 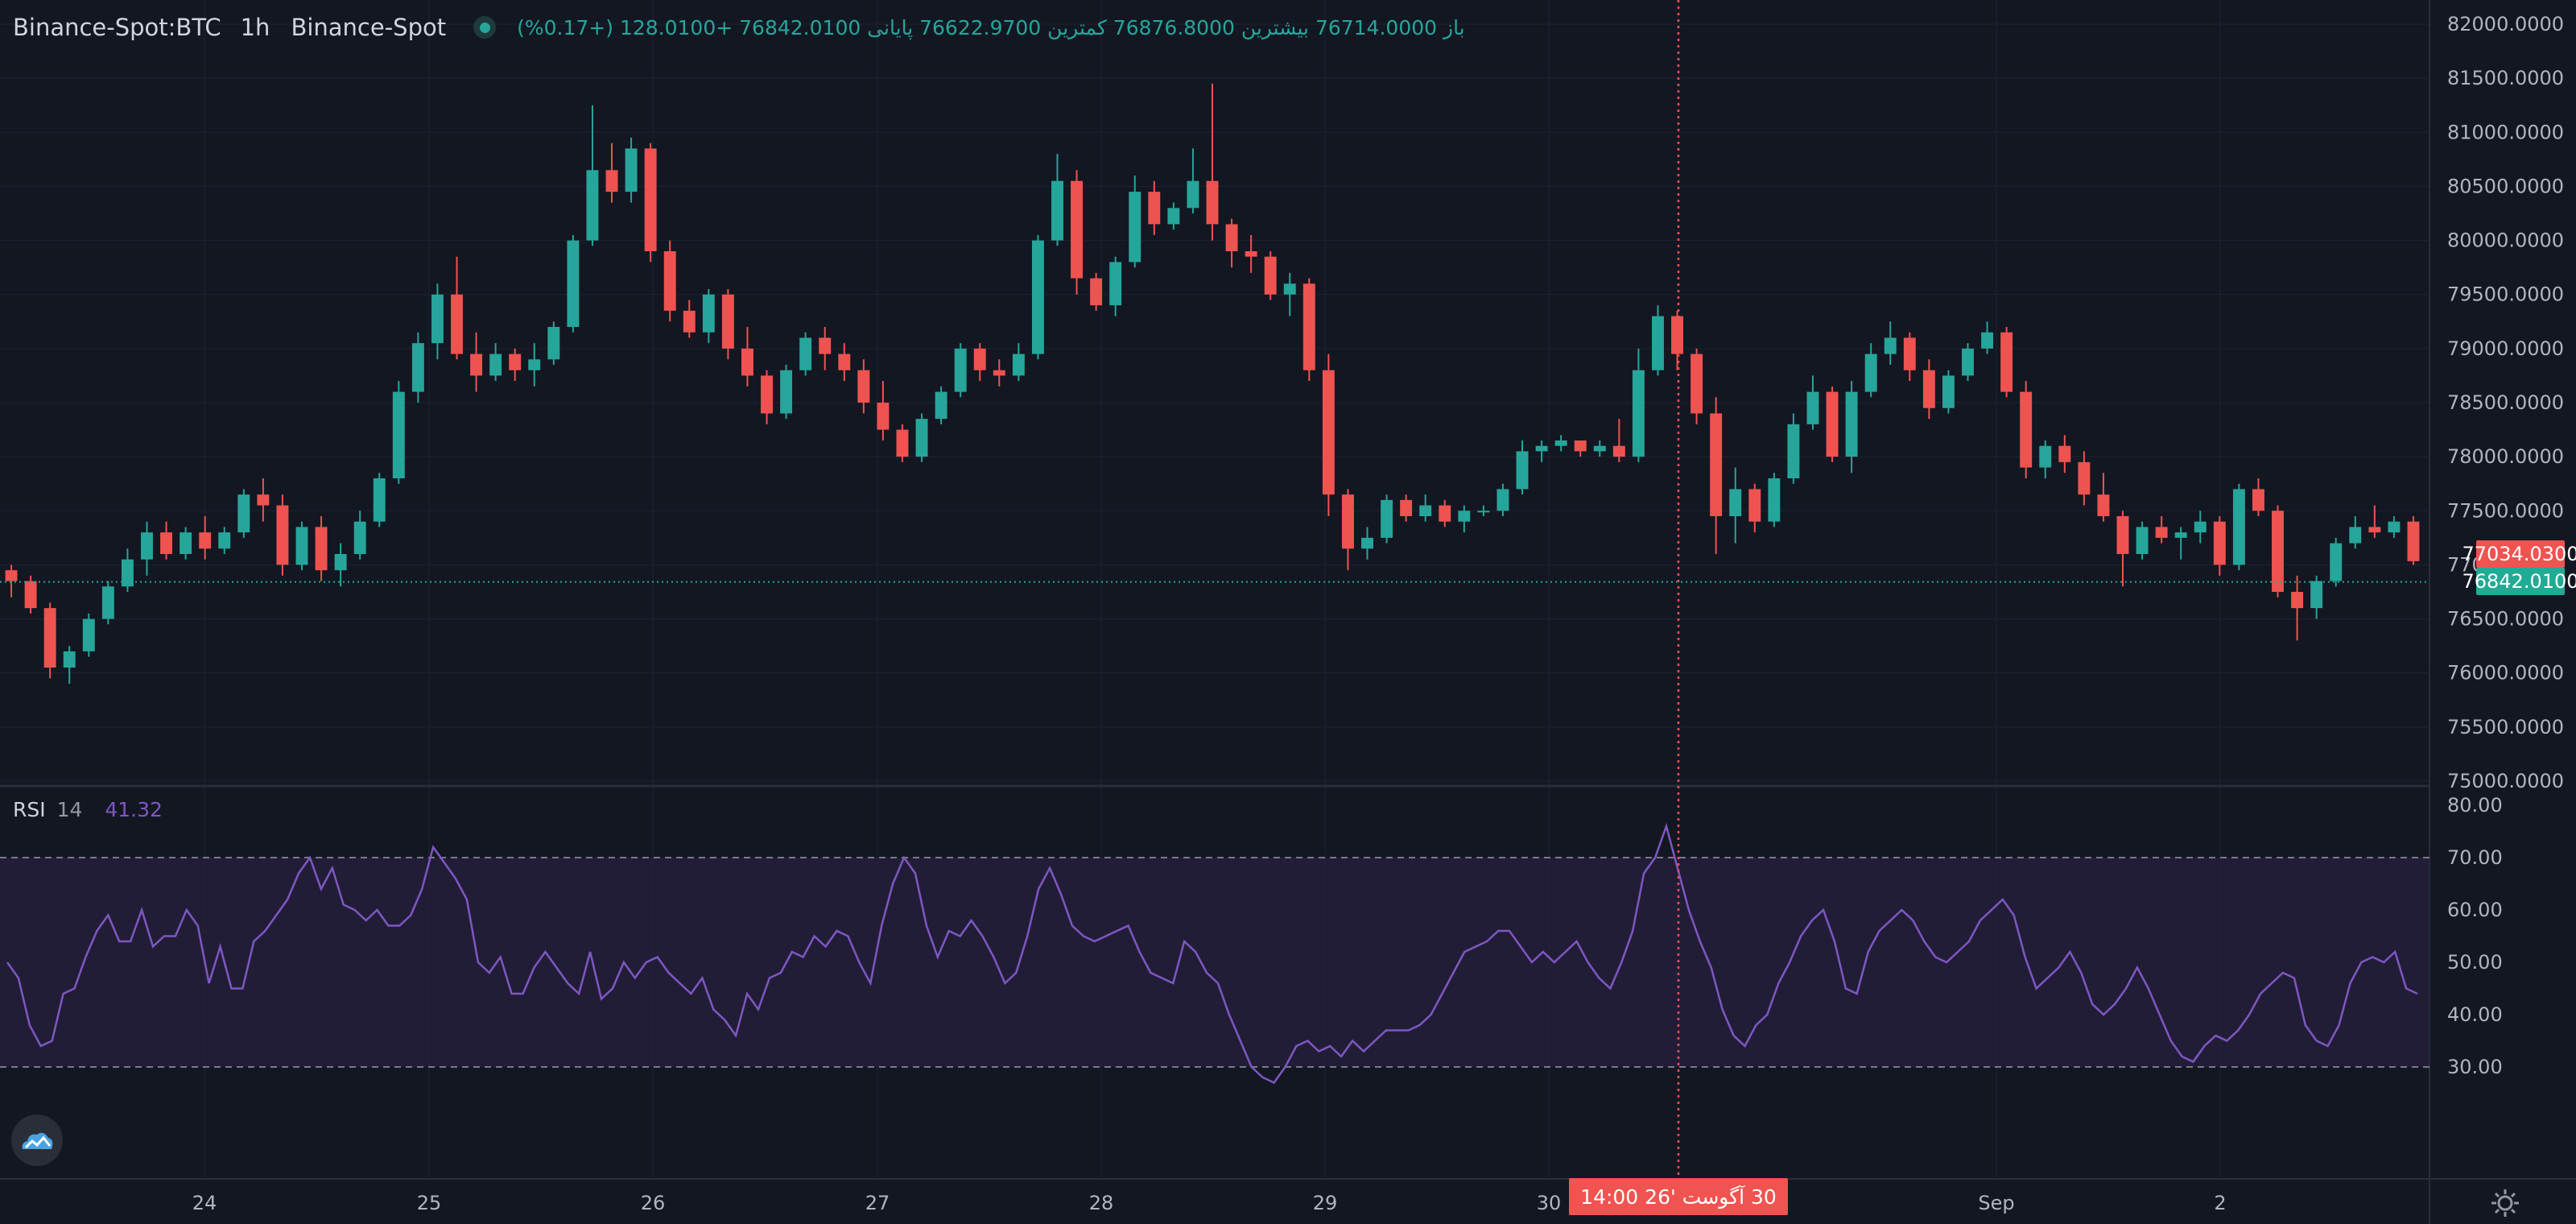 What do you see at coordinates (2505, 1203) in the screenshot?
I see `gear-icon` at bounding box center [2505, 1203].